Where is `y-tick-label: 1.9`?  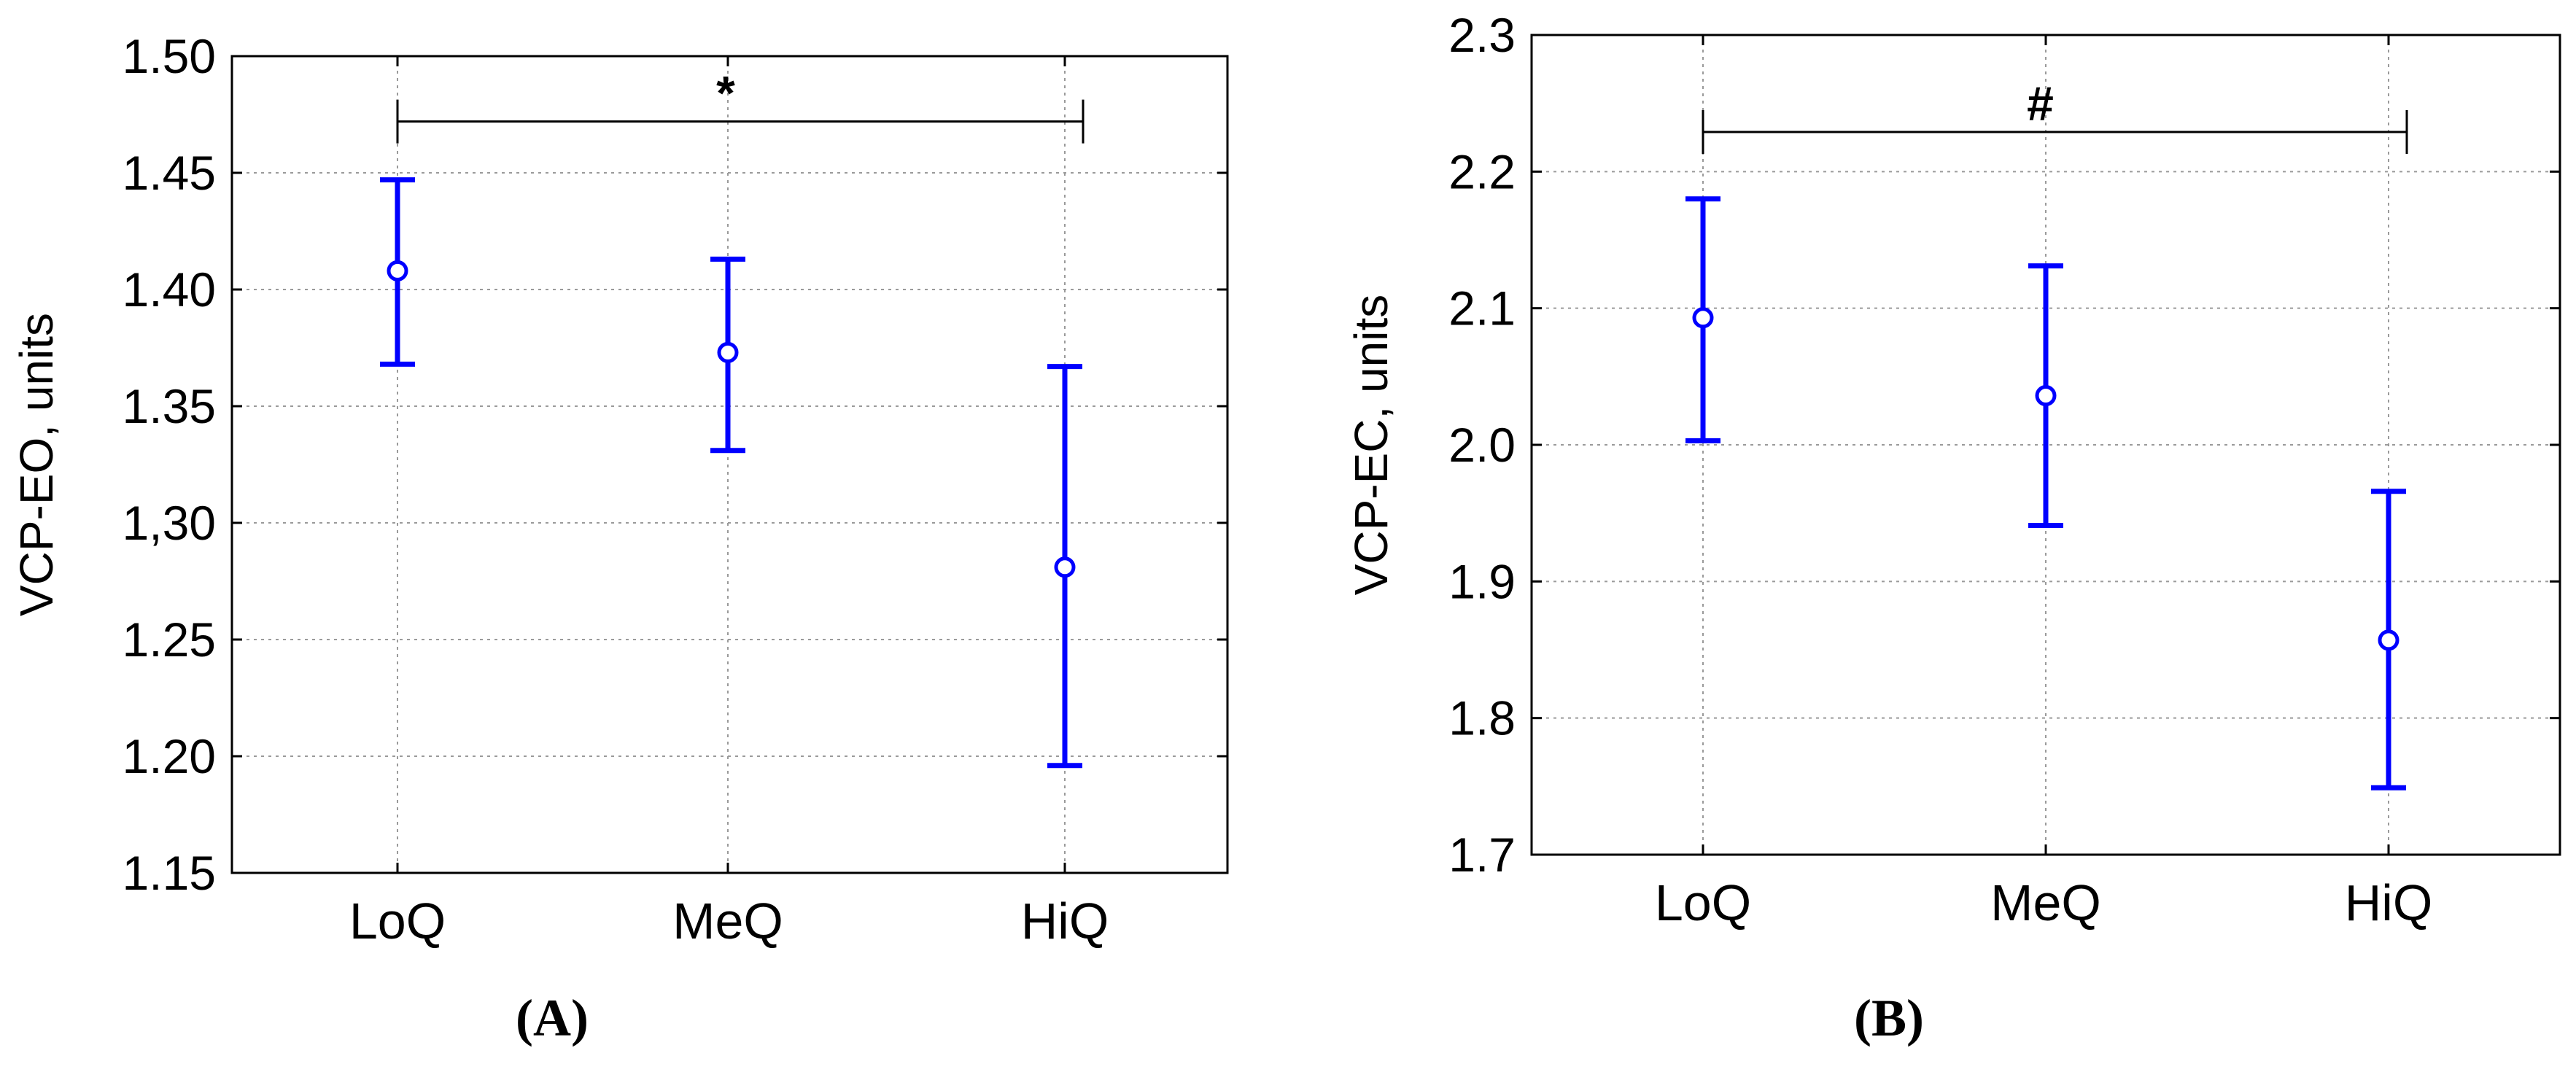
y-tick-label: 1.9 is located at coordinates (1482, 581).